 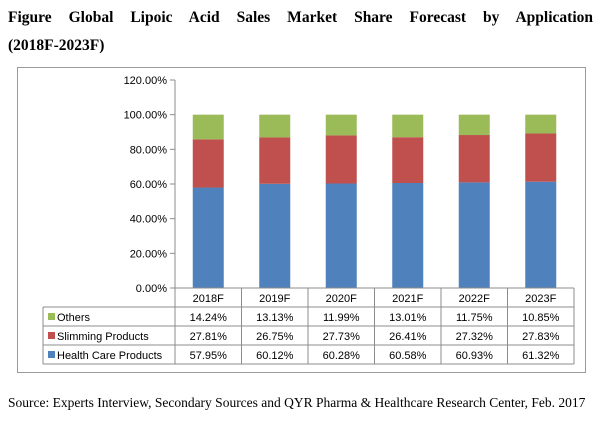 What do you see at coordinates (149, 185) in the screenshot?
I see `y-tick-label: 60.00%` at bounding box center [149, 185].